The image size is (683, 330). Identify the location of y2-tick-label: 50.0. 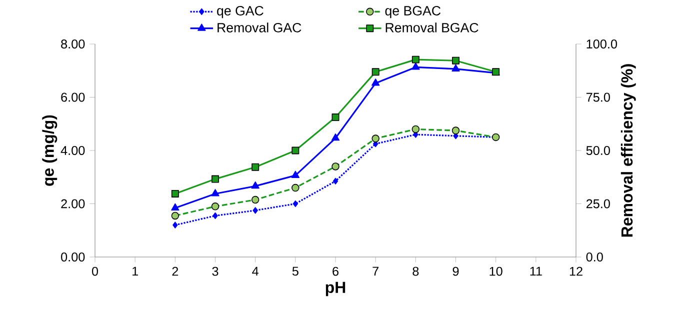
(598, 150).